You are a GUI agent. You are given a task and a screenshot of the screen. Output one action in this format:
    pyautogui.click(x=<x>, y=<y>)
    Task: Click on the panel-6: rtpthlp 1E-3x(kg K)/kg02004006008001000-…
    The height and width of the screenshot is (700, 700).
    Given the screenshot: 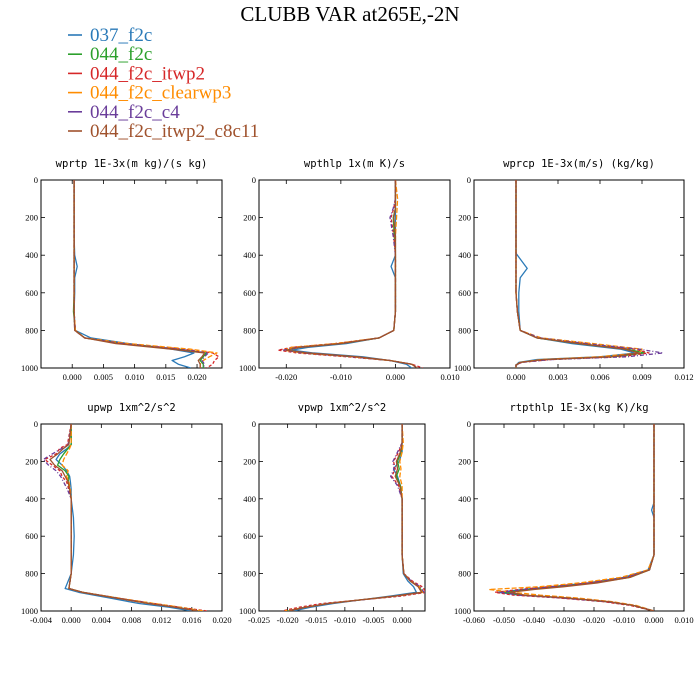 What is the action you would take?
    pyautogui.click(x=574, y=513)
    